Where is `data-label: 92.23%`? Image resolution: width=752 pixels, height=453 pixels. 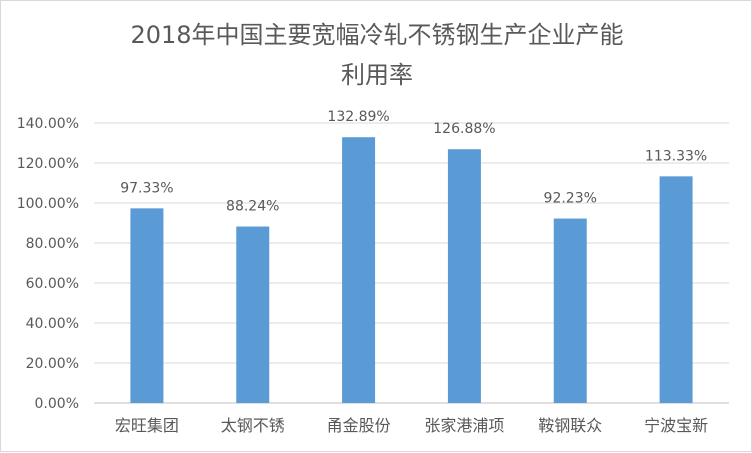
data-label: 92.23% is located at coordinates (570, 199).